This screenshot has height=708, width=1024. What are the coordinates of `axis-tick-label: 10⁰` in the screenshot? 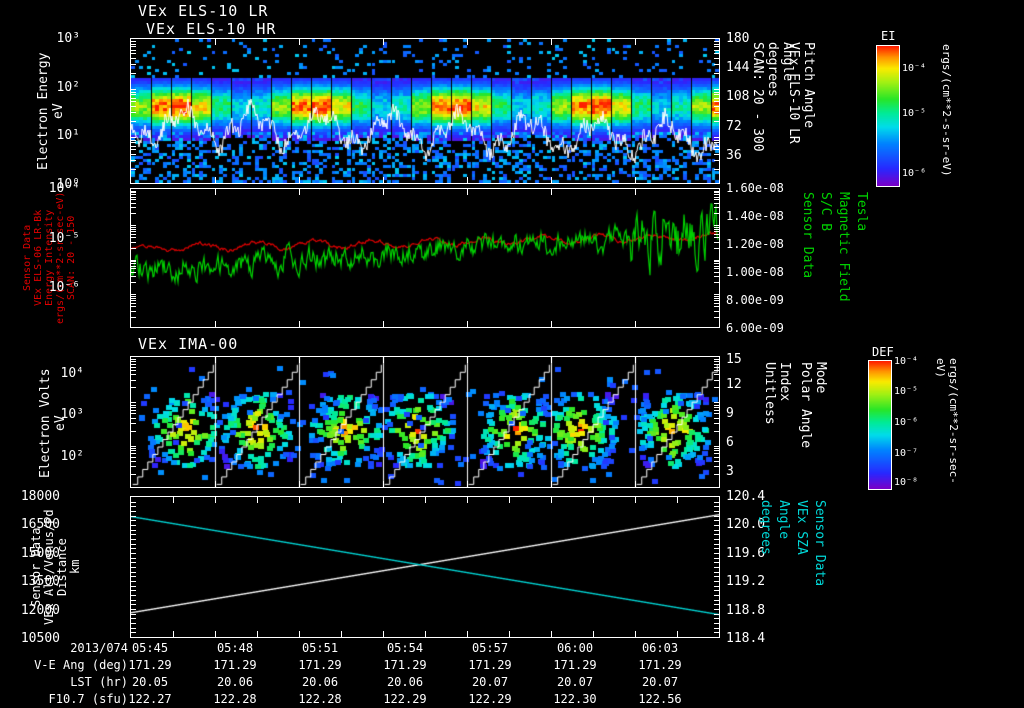 It's located at (68, 184).